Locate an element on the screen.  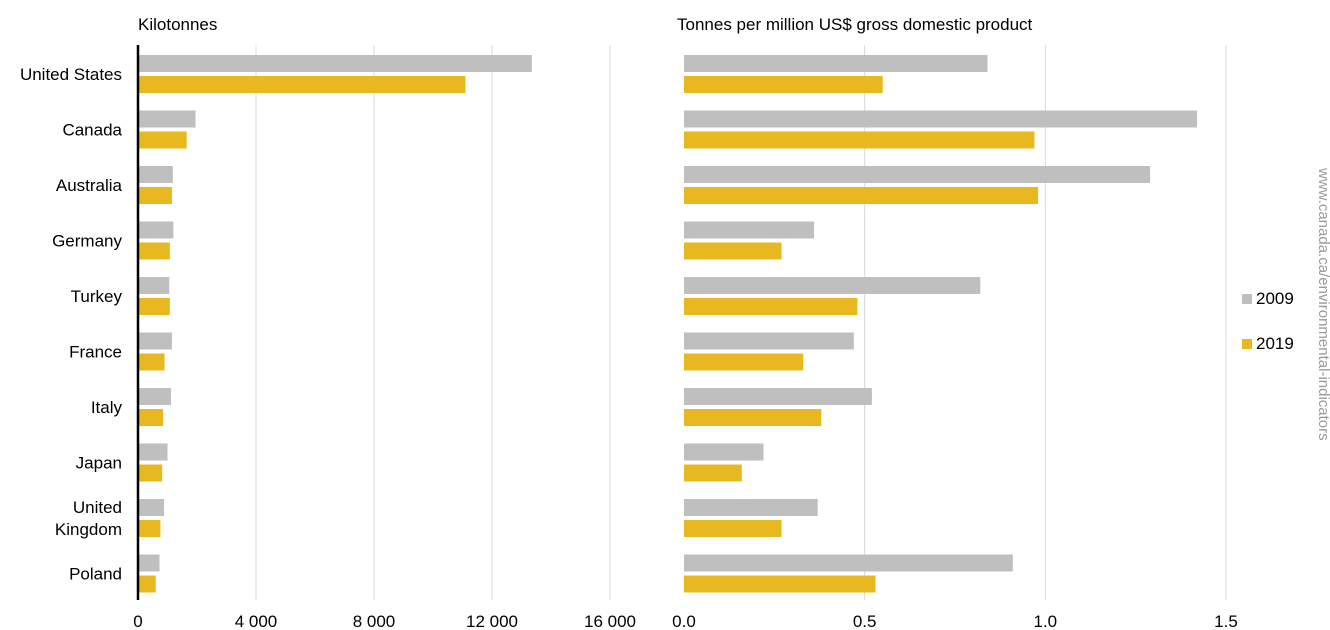
left-x-tick-label: 12 000 is located at coordinates (492, 621).